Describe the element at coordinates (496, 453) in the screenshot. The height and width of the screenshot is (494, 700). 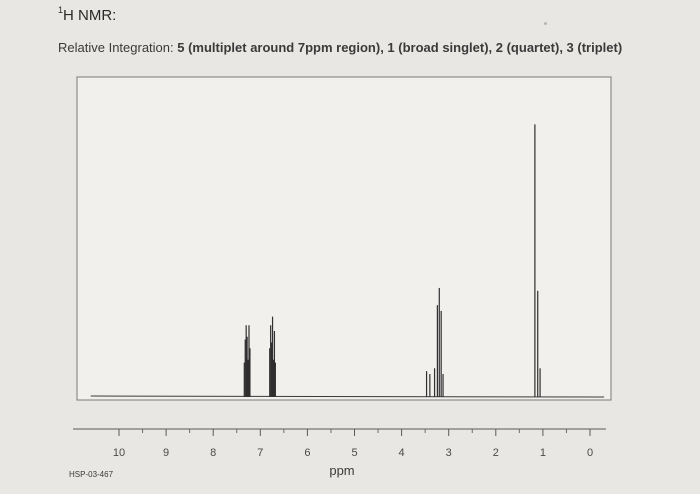
I see `x-tick-label: 2` at that location.